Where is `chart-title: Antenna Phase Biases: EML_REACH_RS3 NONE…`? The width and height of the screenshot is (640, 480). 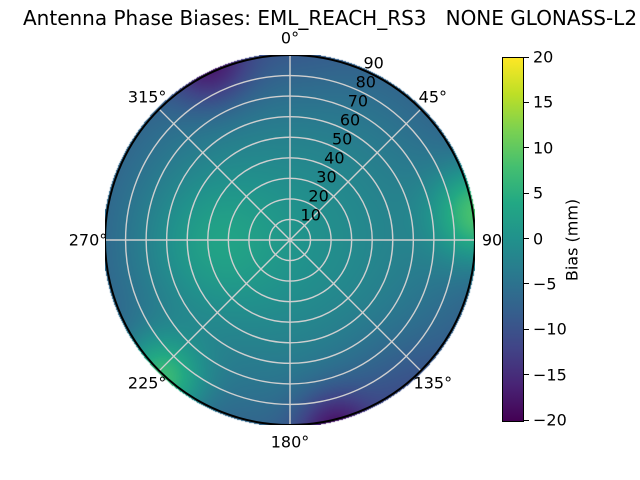 chart-title: Antenna Phase Biases: EML_REACH_RS3 NONE… is located at coordinates (330, 18).